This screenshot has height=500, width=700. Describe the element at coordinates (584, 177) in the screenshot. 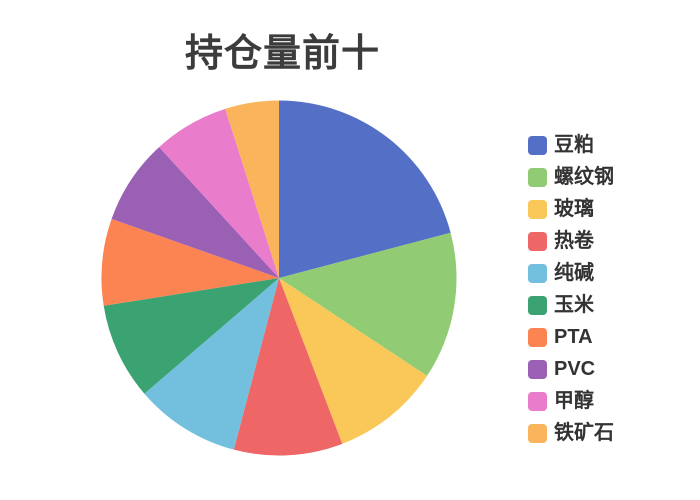

I see `legend-item-label: 螺纹钢` at that location.